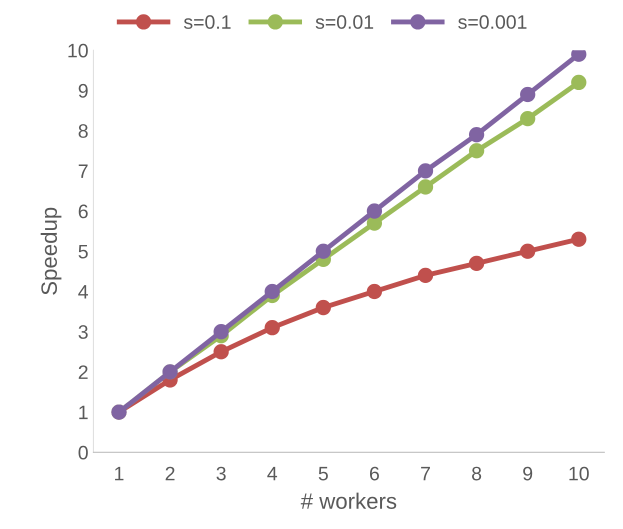  What do you see at coordinates (83, 332) in the screenshot?
I see `y-tick-label: 3` at bounding box center [83, 332].